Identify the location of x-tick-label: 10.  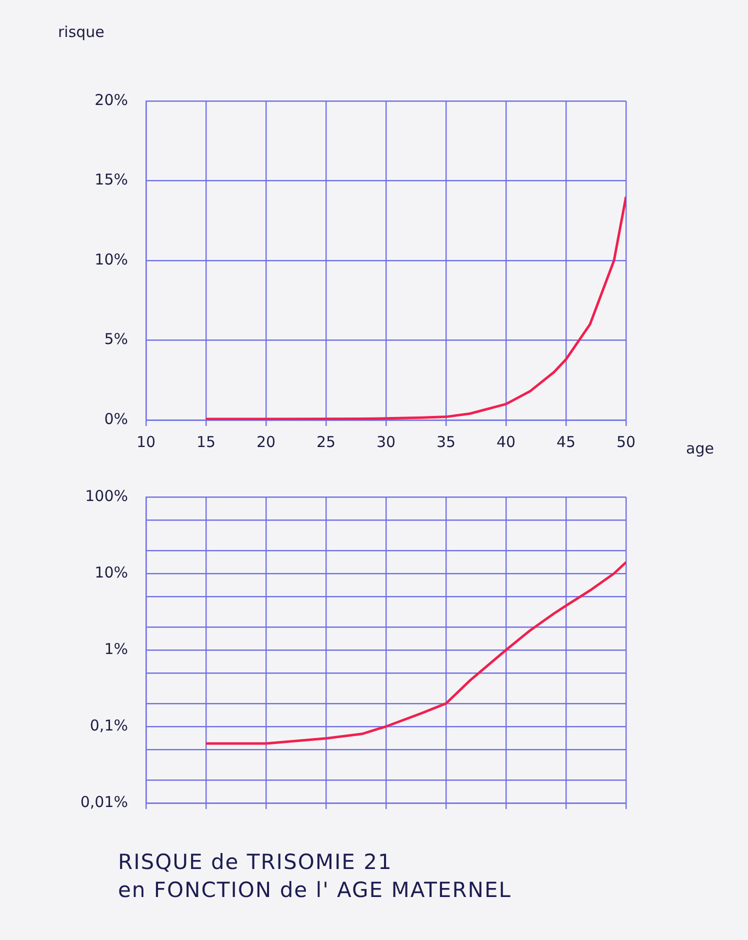
(146, 441).